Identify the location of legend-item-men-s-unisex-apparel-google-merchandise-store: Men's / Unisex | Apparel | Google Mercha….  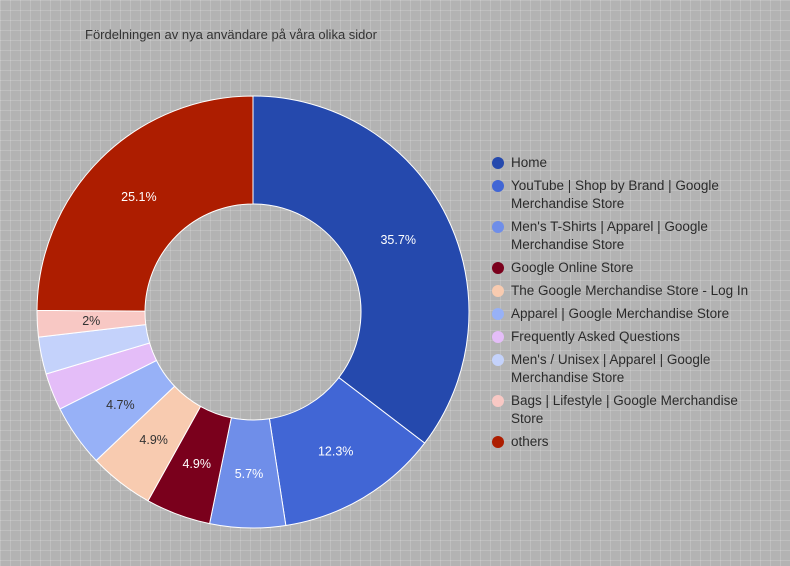
(622, 369).